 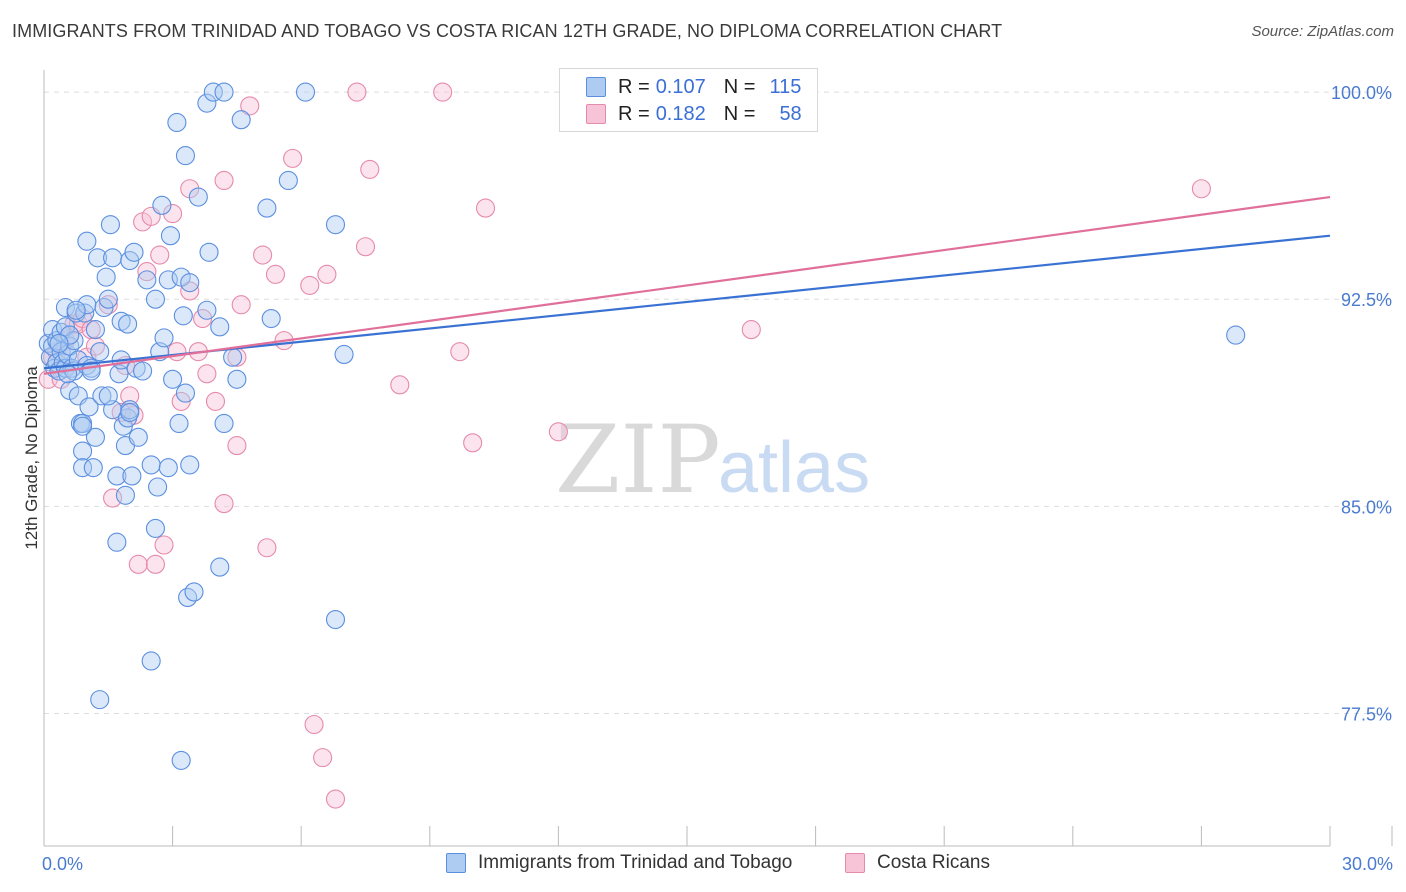 What do you see at coordinates (1361, 403) in the screenshot?
I see `y-tick-labels: 100.0% 92.5% 85.0% 77.5%` at bounding box center [1361, 403].